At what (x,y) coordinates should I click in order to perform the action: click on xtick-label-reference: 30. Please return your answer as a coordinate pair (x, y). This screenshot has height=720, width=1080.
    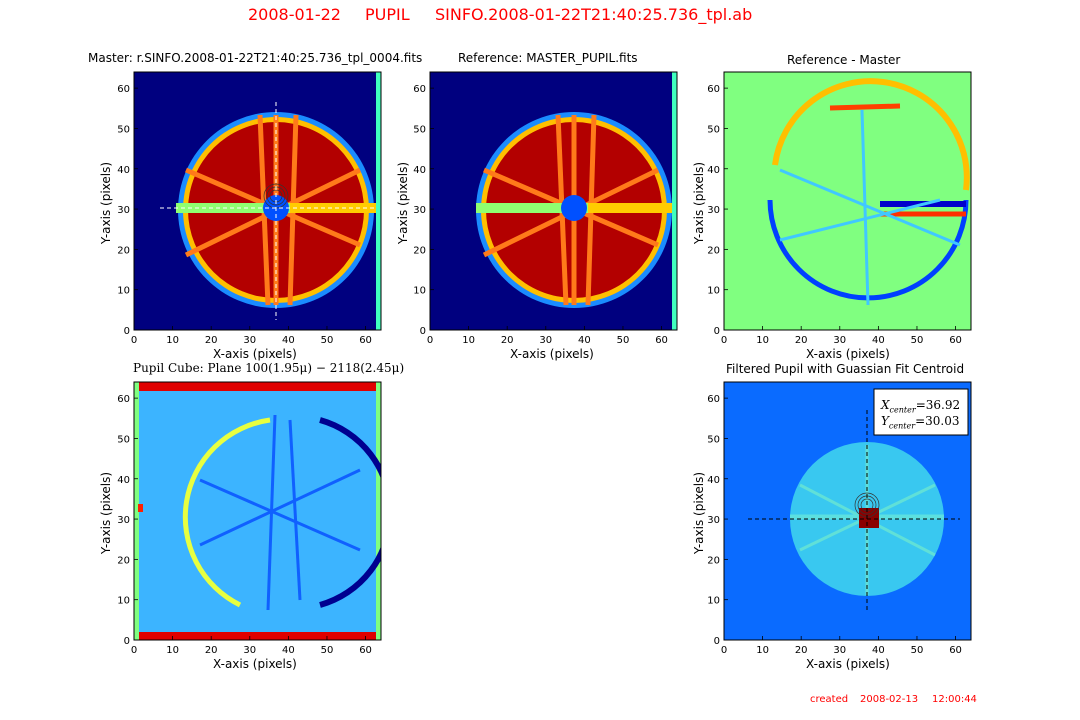
    Looking at the image, I should click on (545, 340).